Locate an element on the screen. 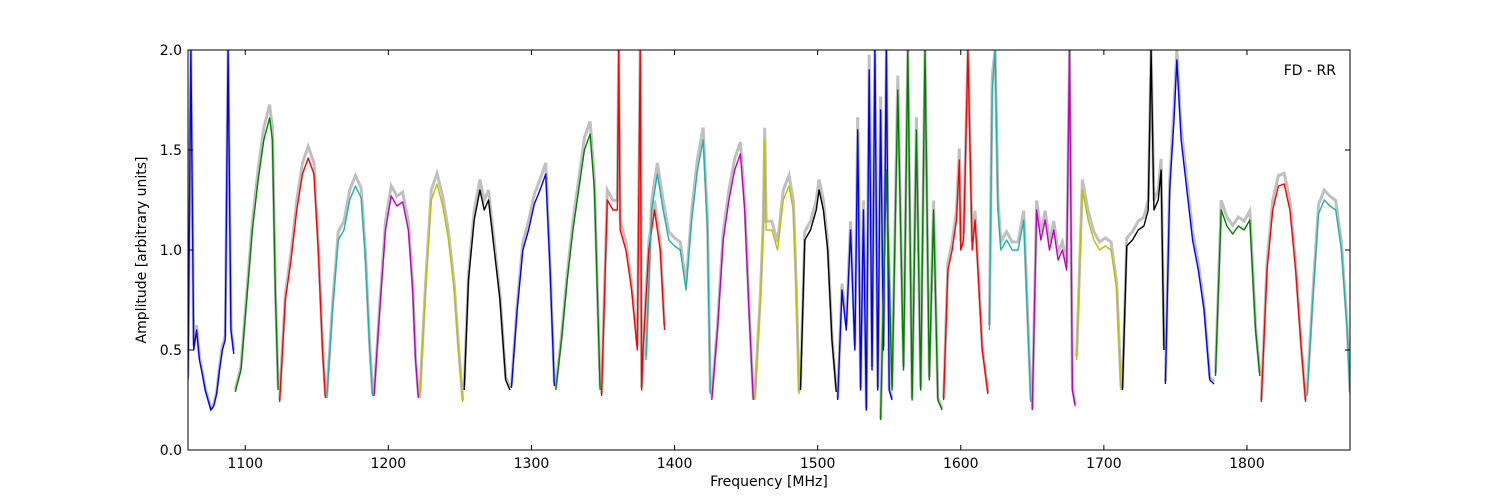 This screenshot has width=1500, height=500. x-tick-label: 1800 is located at coordinates (1247, 464).